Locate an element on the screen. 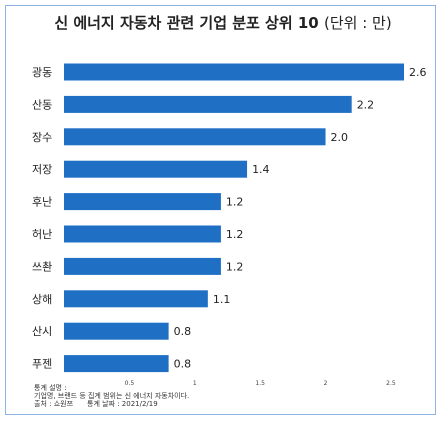 This screenshot has height=422, width=446. chart-title: 신 에너지 자동차 관련 기업 분포 상위 10 (단위 : 만) is located at coordinates (223, 22).